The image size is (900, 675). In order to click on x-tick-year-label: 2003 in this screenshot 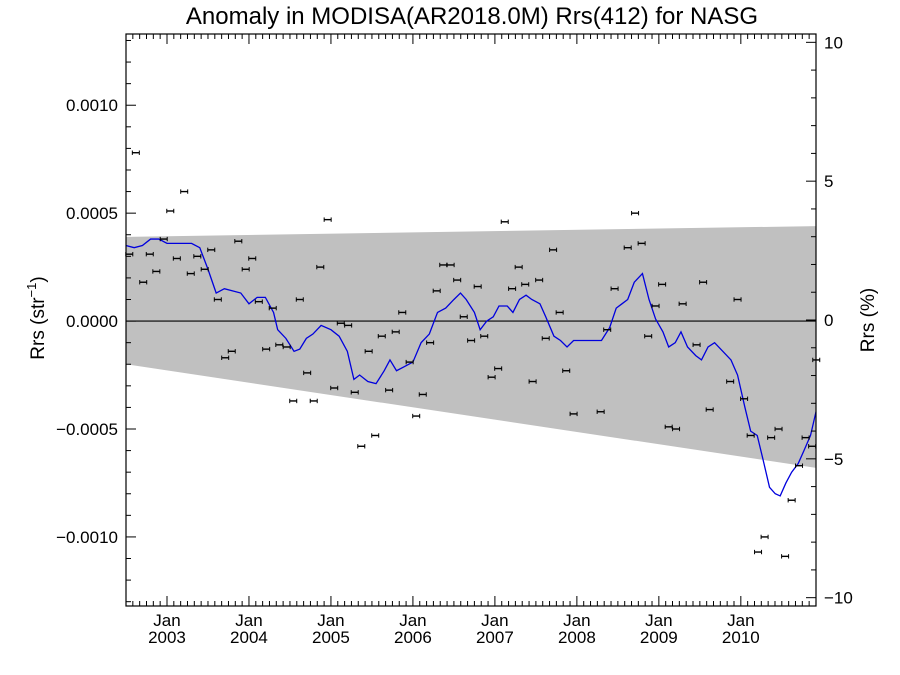, I will do `click(167, 637)`.